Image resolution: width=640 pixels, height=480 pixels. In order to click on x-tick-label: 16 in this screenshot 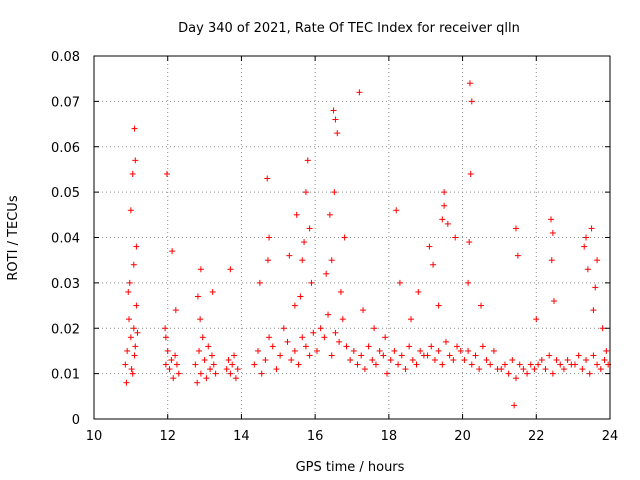, I will do `click(315, 436)`.